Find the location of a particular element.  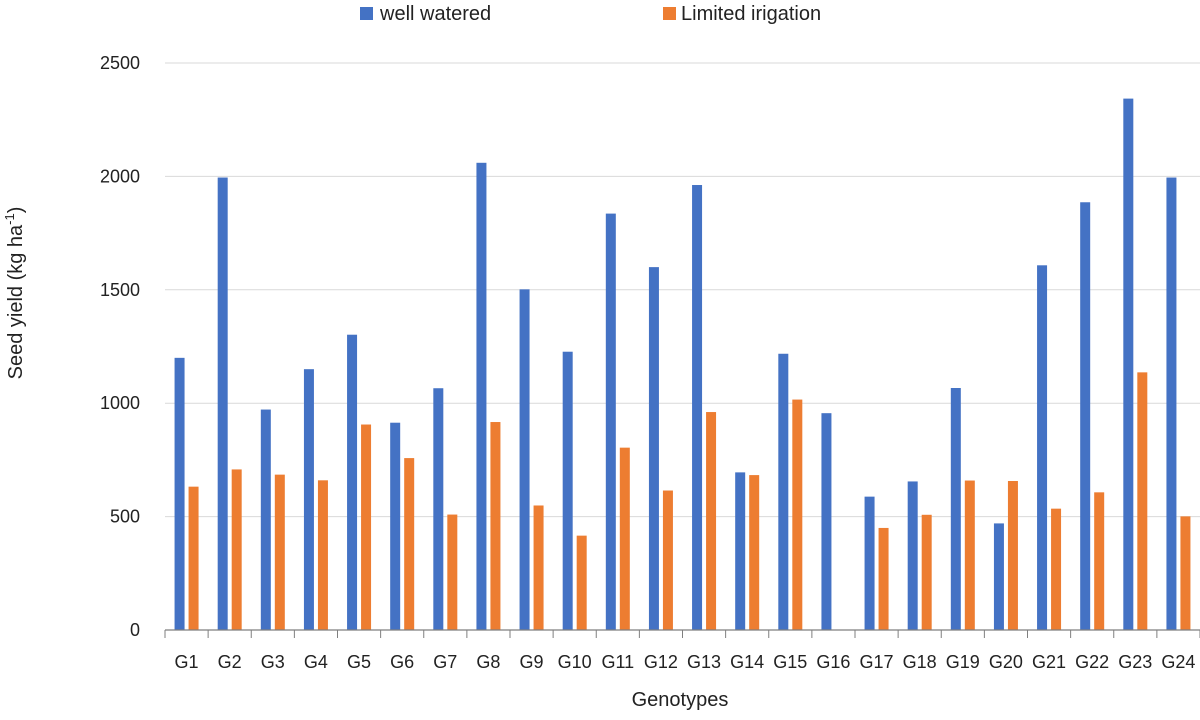

bar-well-watered-g10 is located at coordinates (567, 490).